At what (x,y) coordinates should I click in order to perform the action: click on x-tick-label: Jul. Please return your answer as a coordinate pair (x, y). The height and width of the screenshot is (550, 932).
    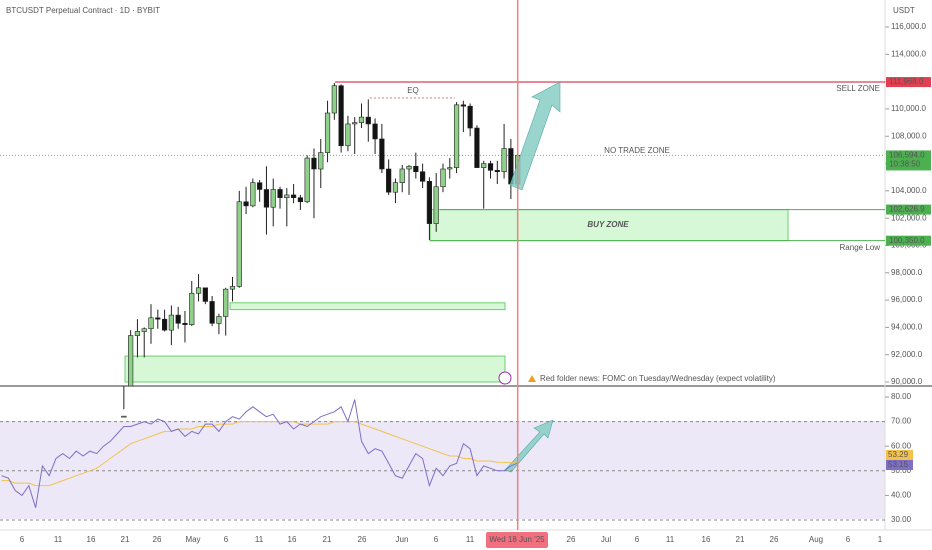
    Looking at the image, I should click on (606, 539).